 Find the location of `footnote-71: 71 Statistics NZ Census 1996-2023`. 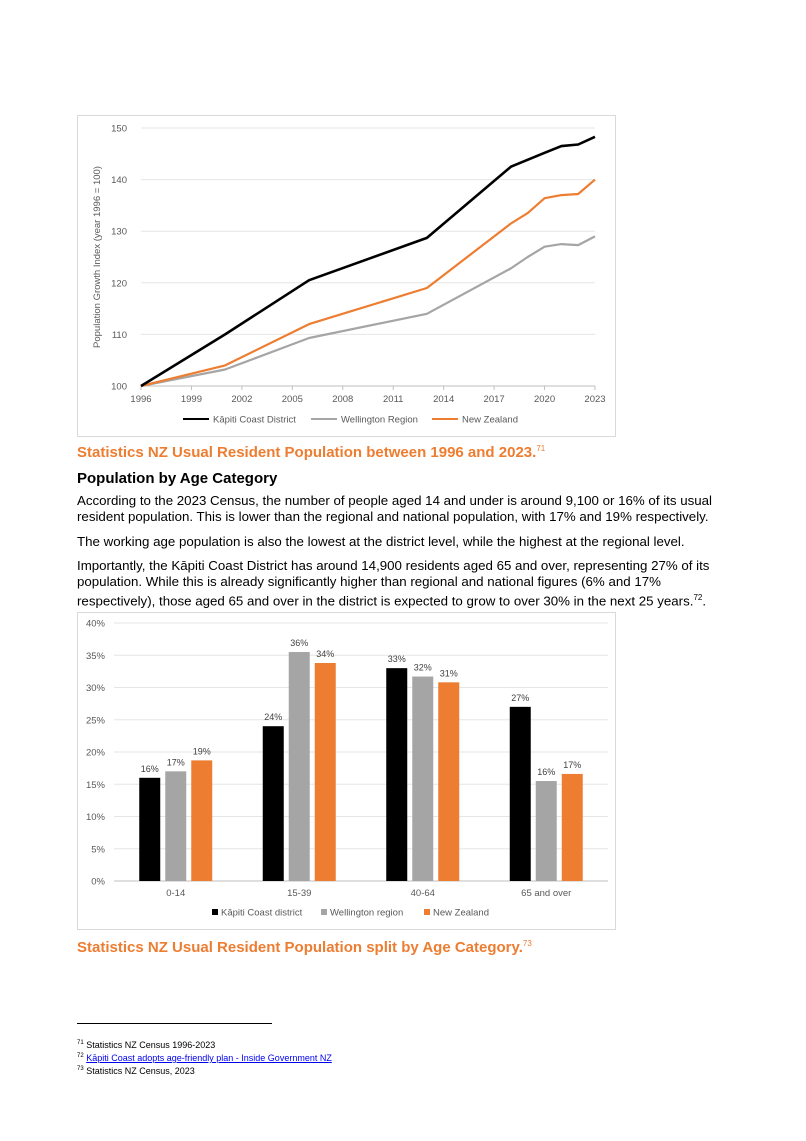

footnote-71: 71 Statistics NZ Census 1996-2023 is located at coordinates (146, 1045).